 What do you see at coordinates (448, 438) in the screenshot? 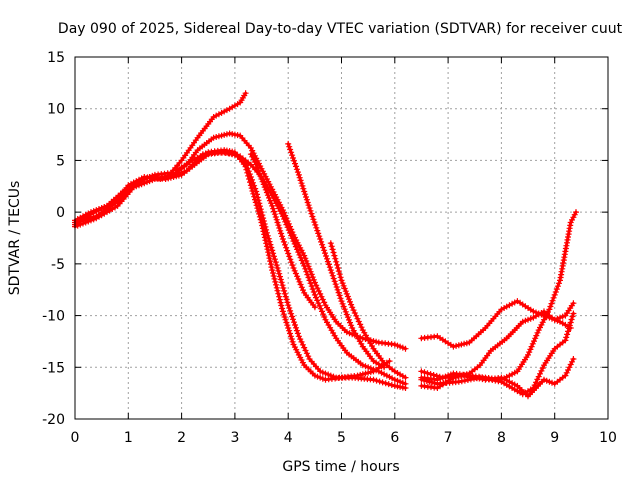
I see `x-tick-label: 7` at bounding box center [448, 438].